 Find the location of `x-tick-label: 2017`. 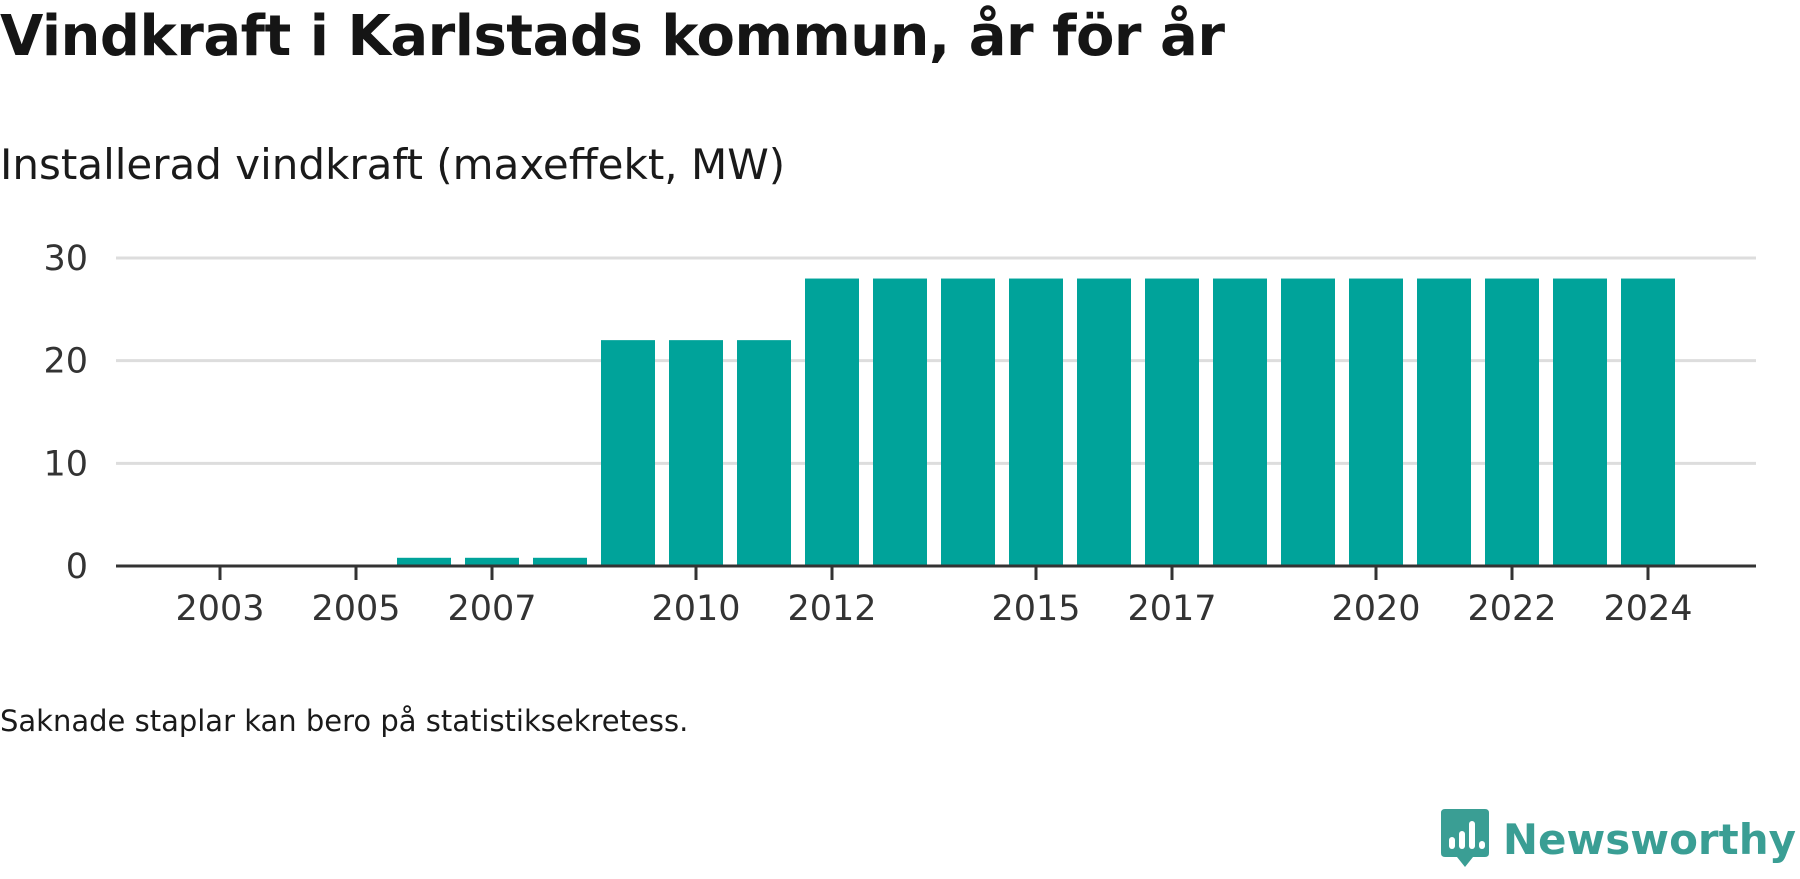

x-tick-label: 2017 is located at coordinates (1171, 609).